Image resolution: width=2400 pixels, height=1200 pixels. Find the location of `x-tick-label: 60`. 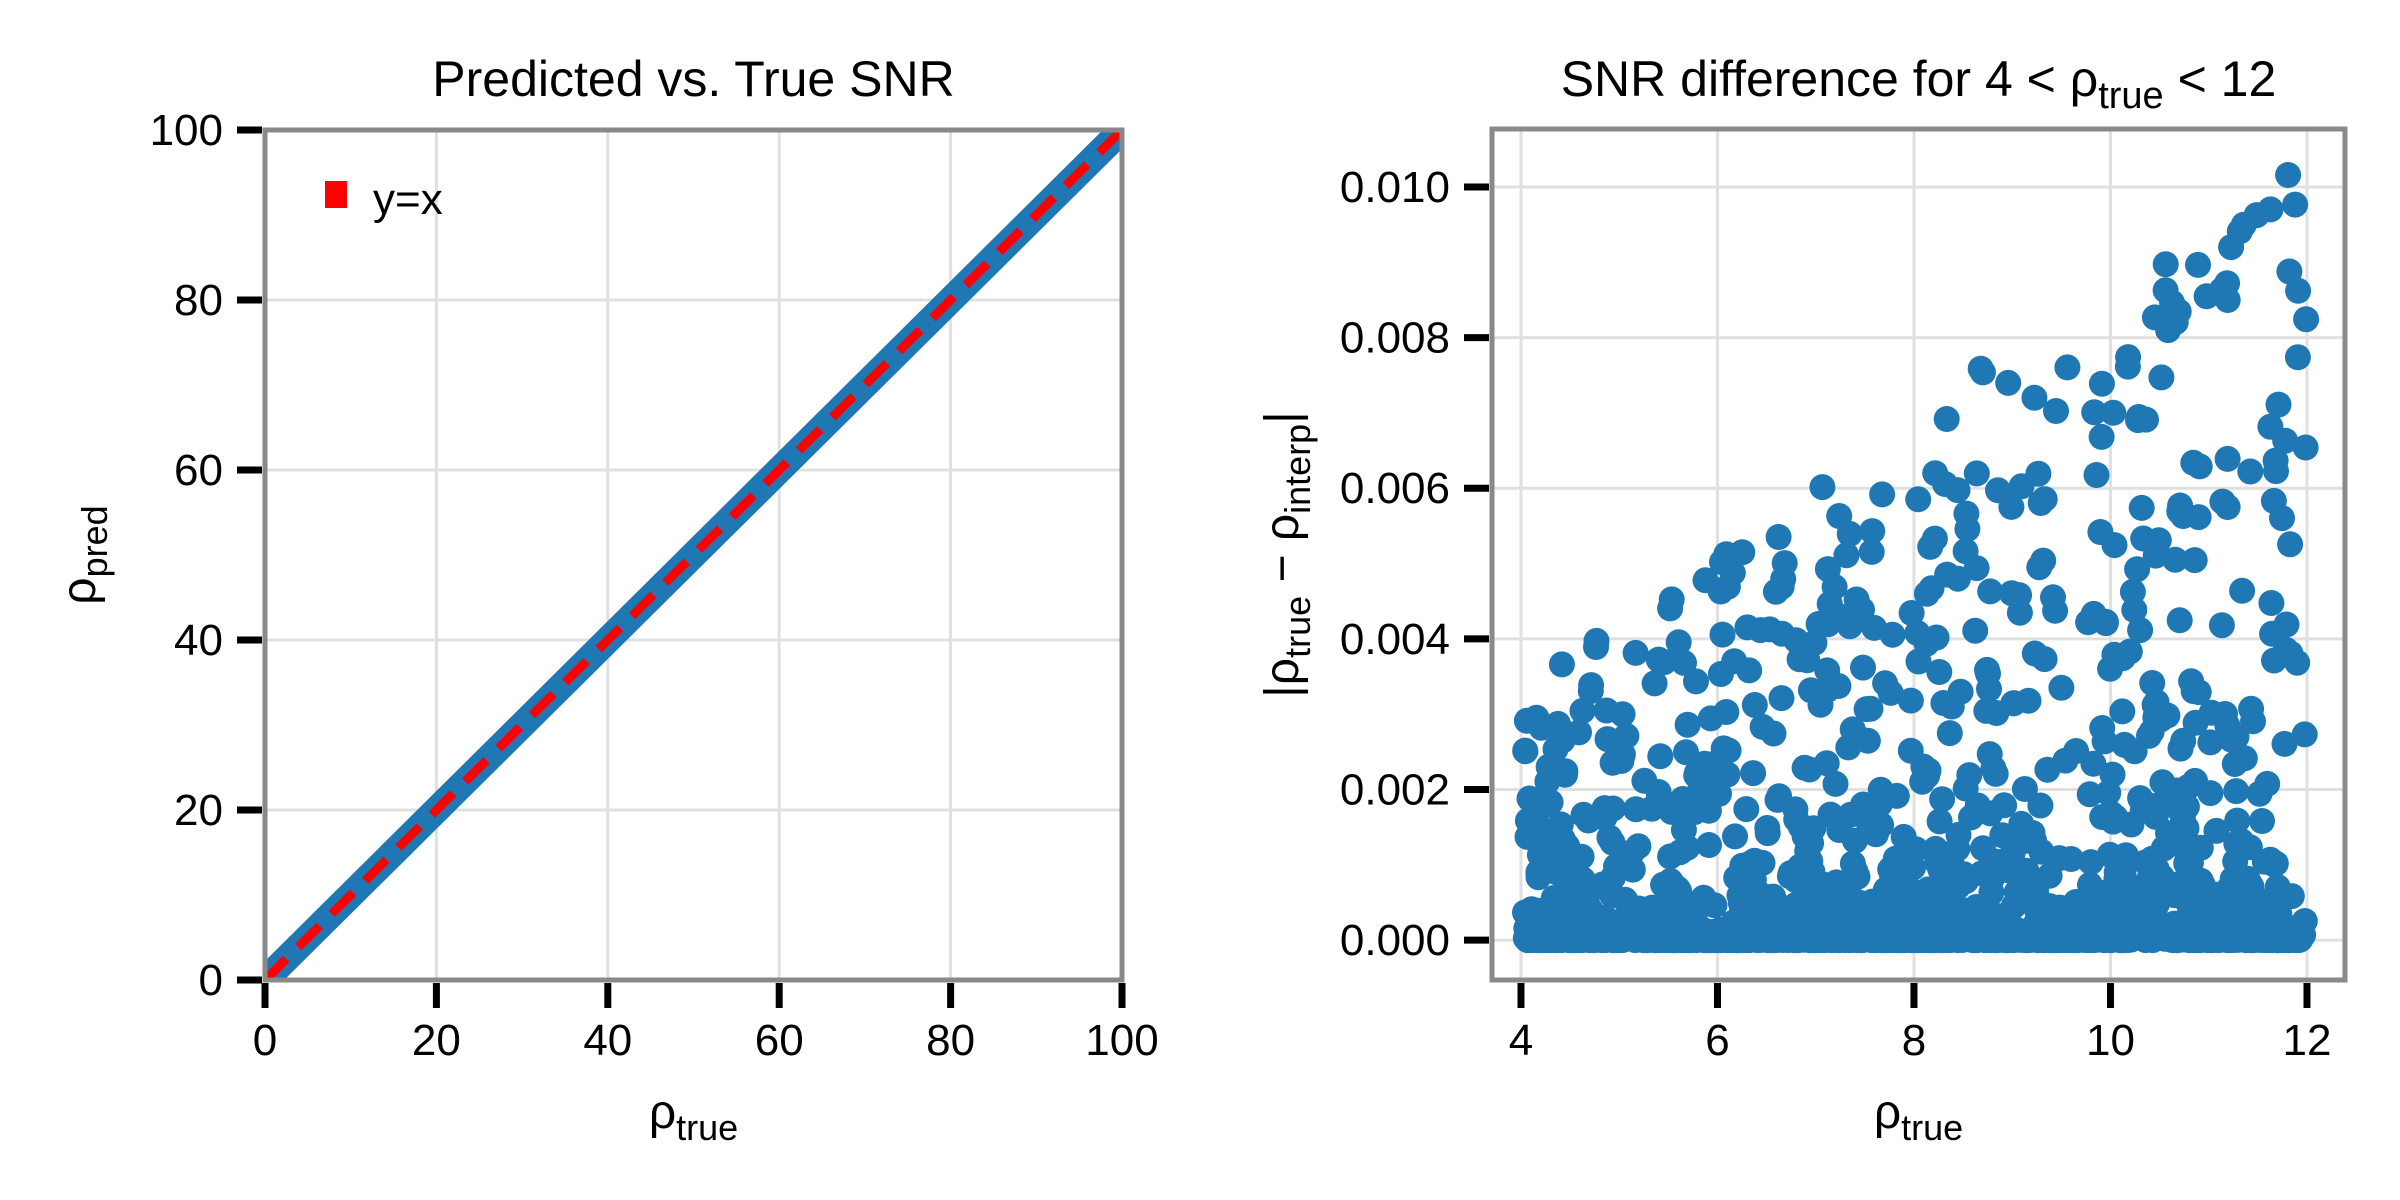

x-tick-label: 60 is located at coordinates (779, 1040).